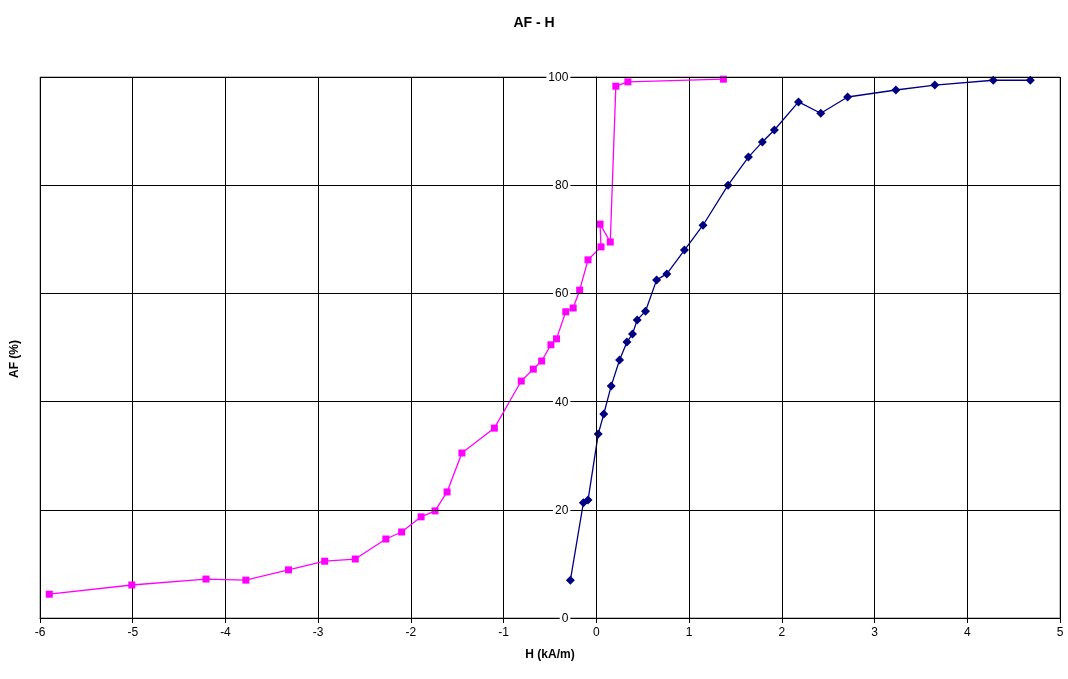  I want to click on y-tick-label: 80, so click(562, 185).